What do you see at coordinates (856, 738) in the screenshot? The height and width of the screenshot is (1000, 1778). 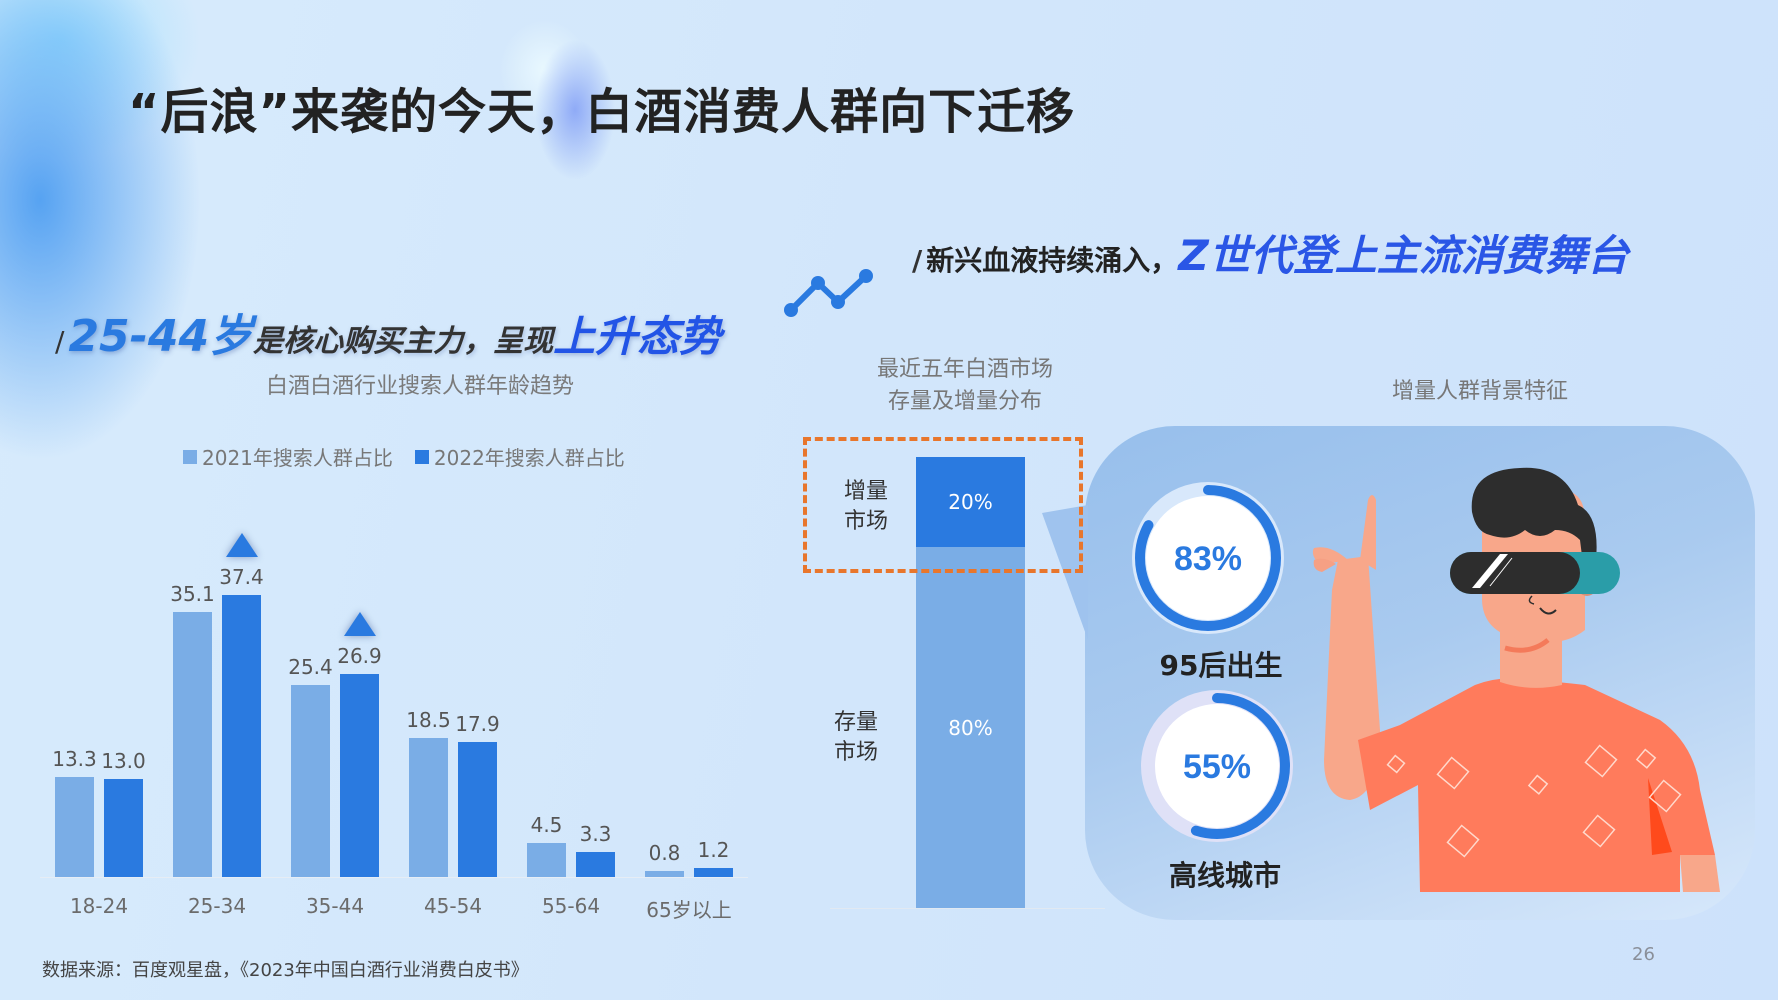 I see `stock-market-label: 存量 市场` at bounding box center [856, 738].